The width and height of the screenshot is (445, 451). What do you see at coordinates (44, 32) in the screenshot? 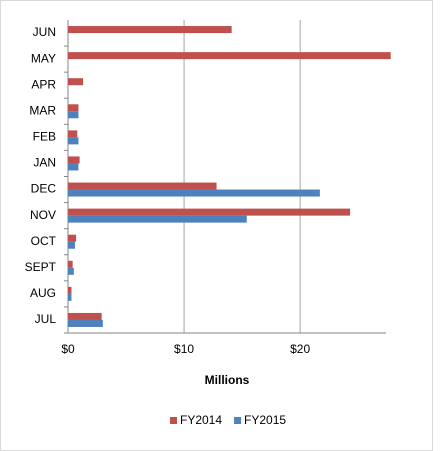
I see `y-tick-label: JUN` at bounding box center [44, 32].